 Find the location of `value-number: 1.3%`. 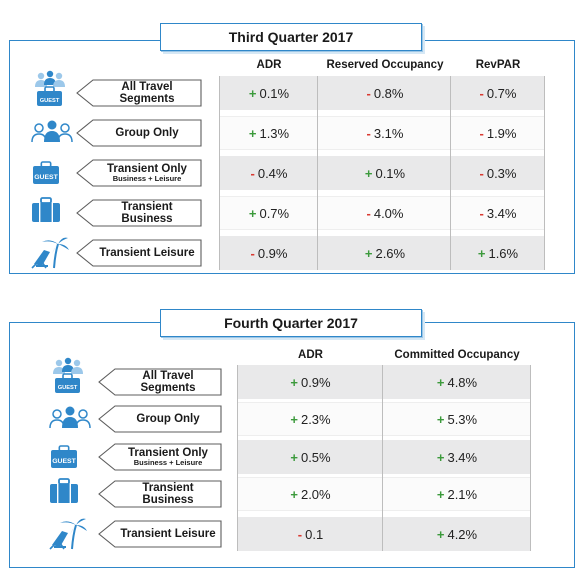

value-number: 1.3% is located at coordinates (274, 133).